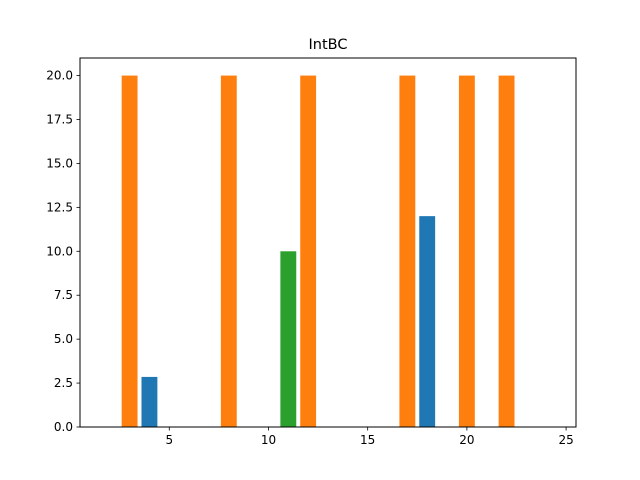  Describe the element at coordinates (169, 440) in the screenshot. I see `x-tick-label: 5` at that location.